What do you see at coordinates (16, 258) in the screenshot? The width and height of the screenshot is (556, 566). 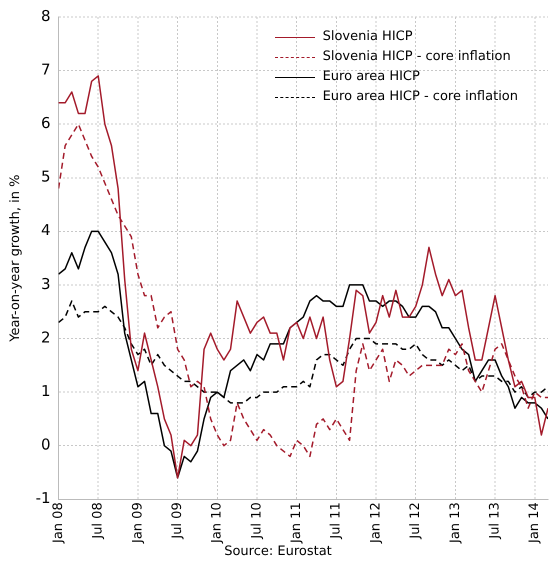 I see `y-axis-title: Year-on-year growth, in %` at bounding box center [16, 258].